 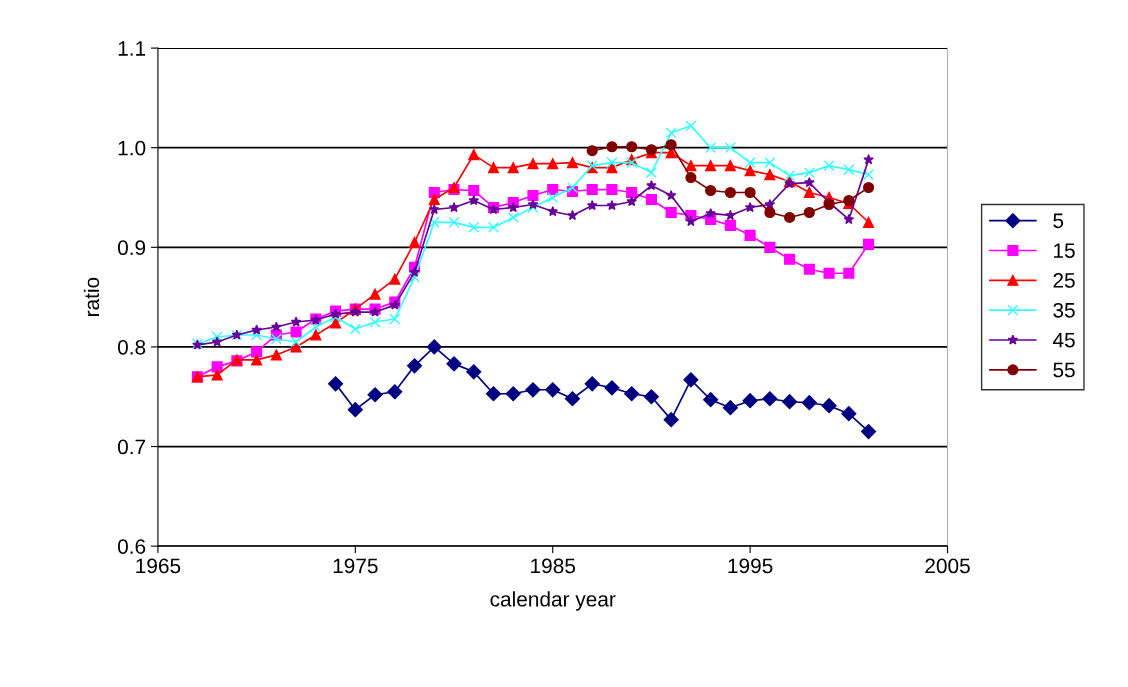 What do you see at coordinates (750, 566) in the screenshot?
I see `x-tick-label: 1995` at bounding box center [750, 566].